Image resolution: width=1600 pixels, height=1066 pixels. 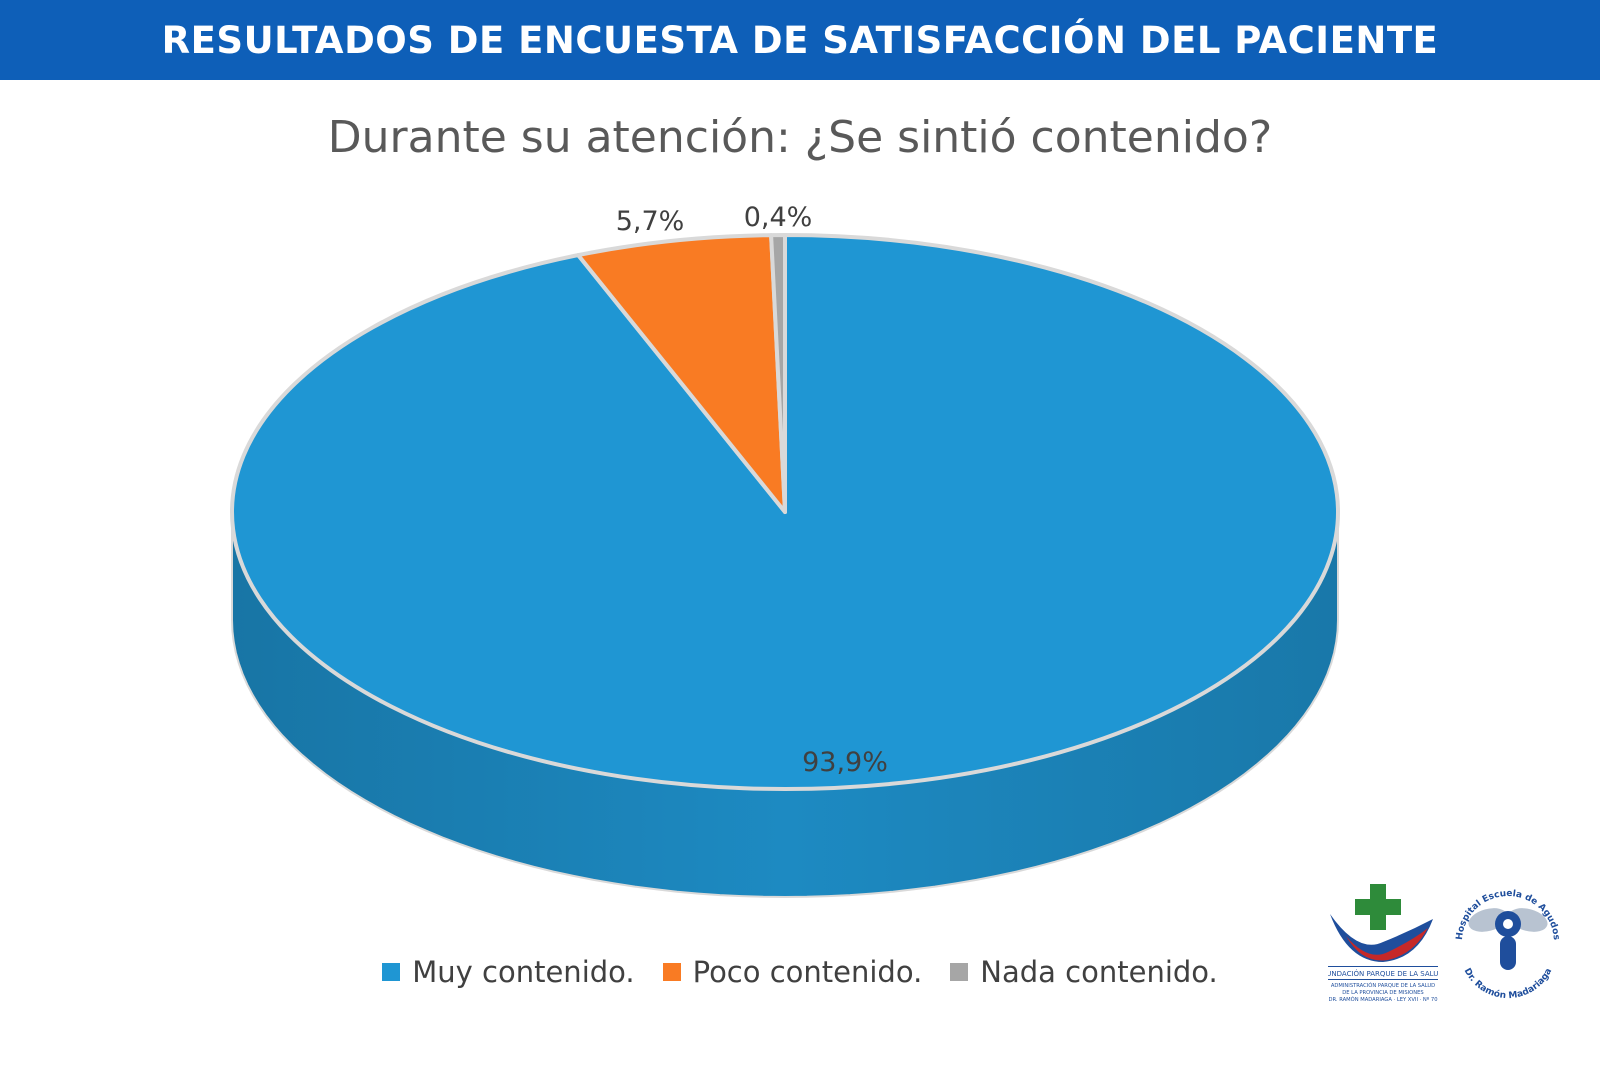 I want to click on svg-text: DE LA PROVINCIA DE MISIONES, so click(x=1382, y=993).